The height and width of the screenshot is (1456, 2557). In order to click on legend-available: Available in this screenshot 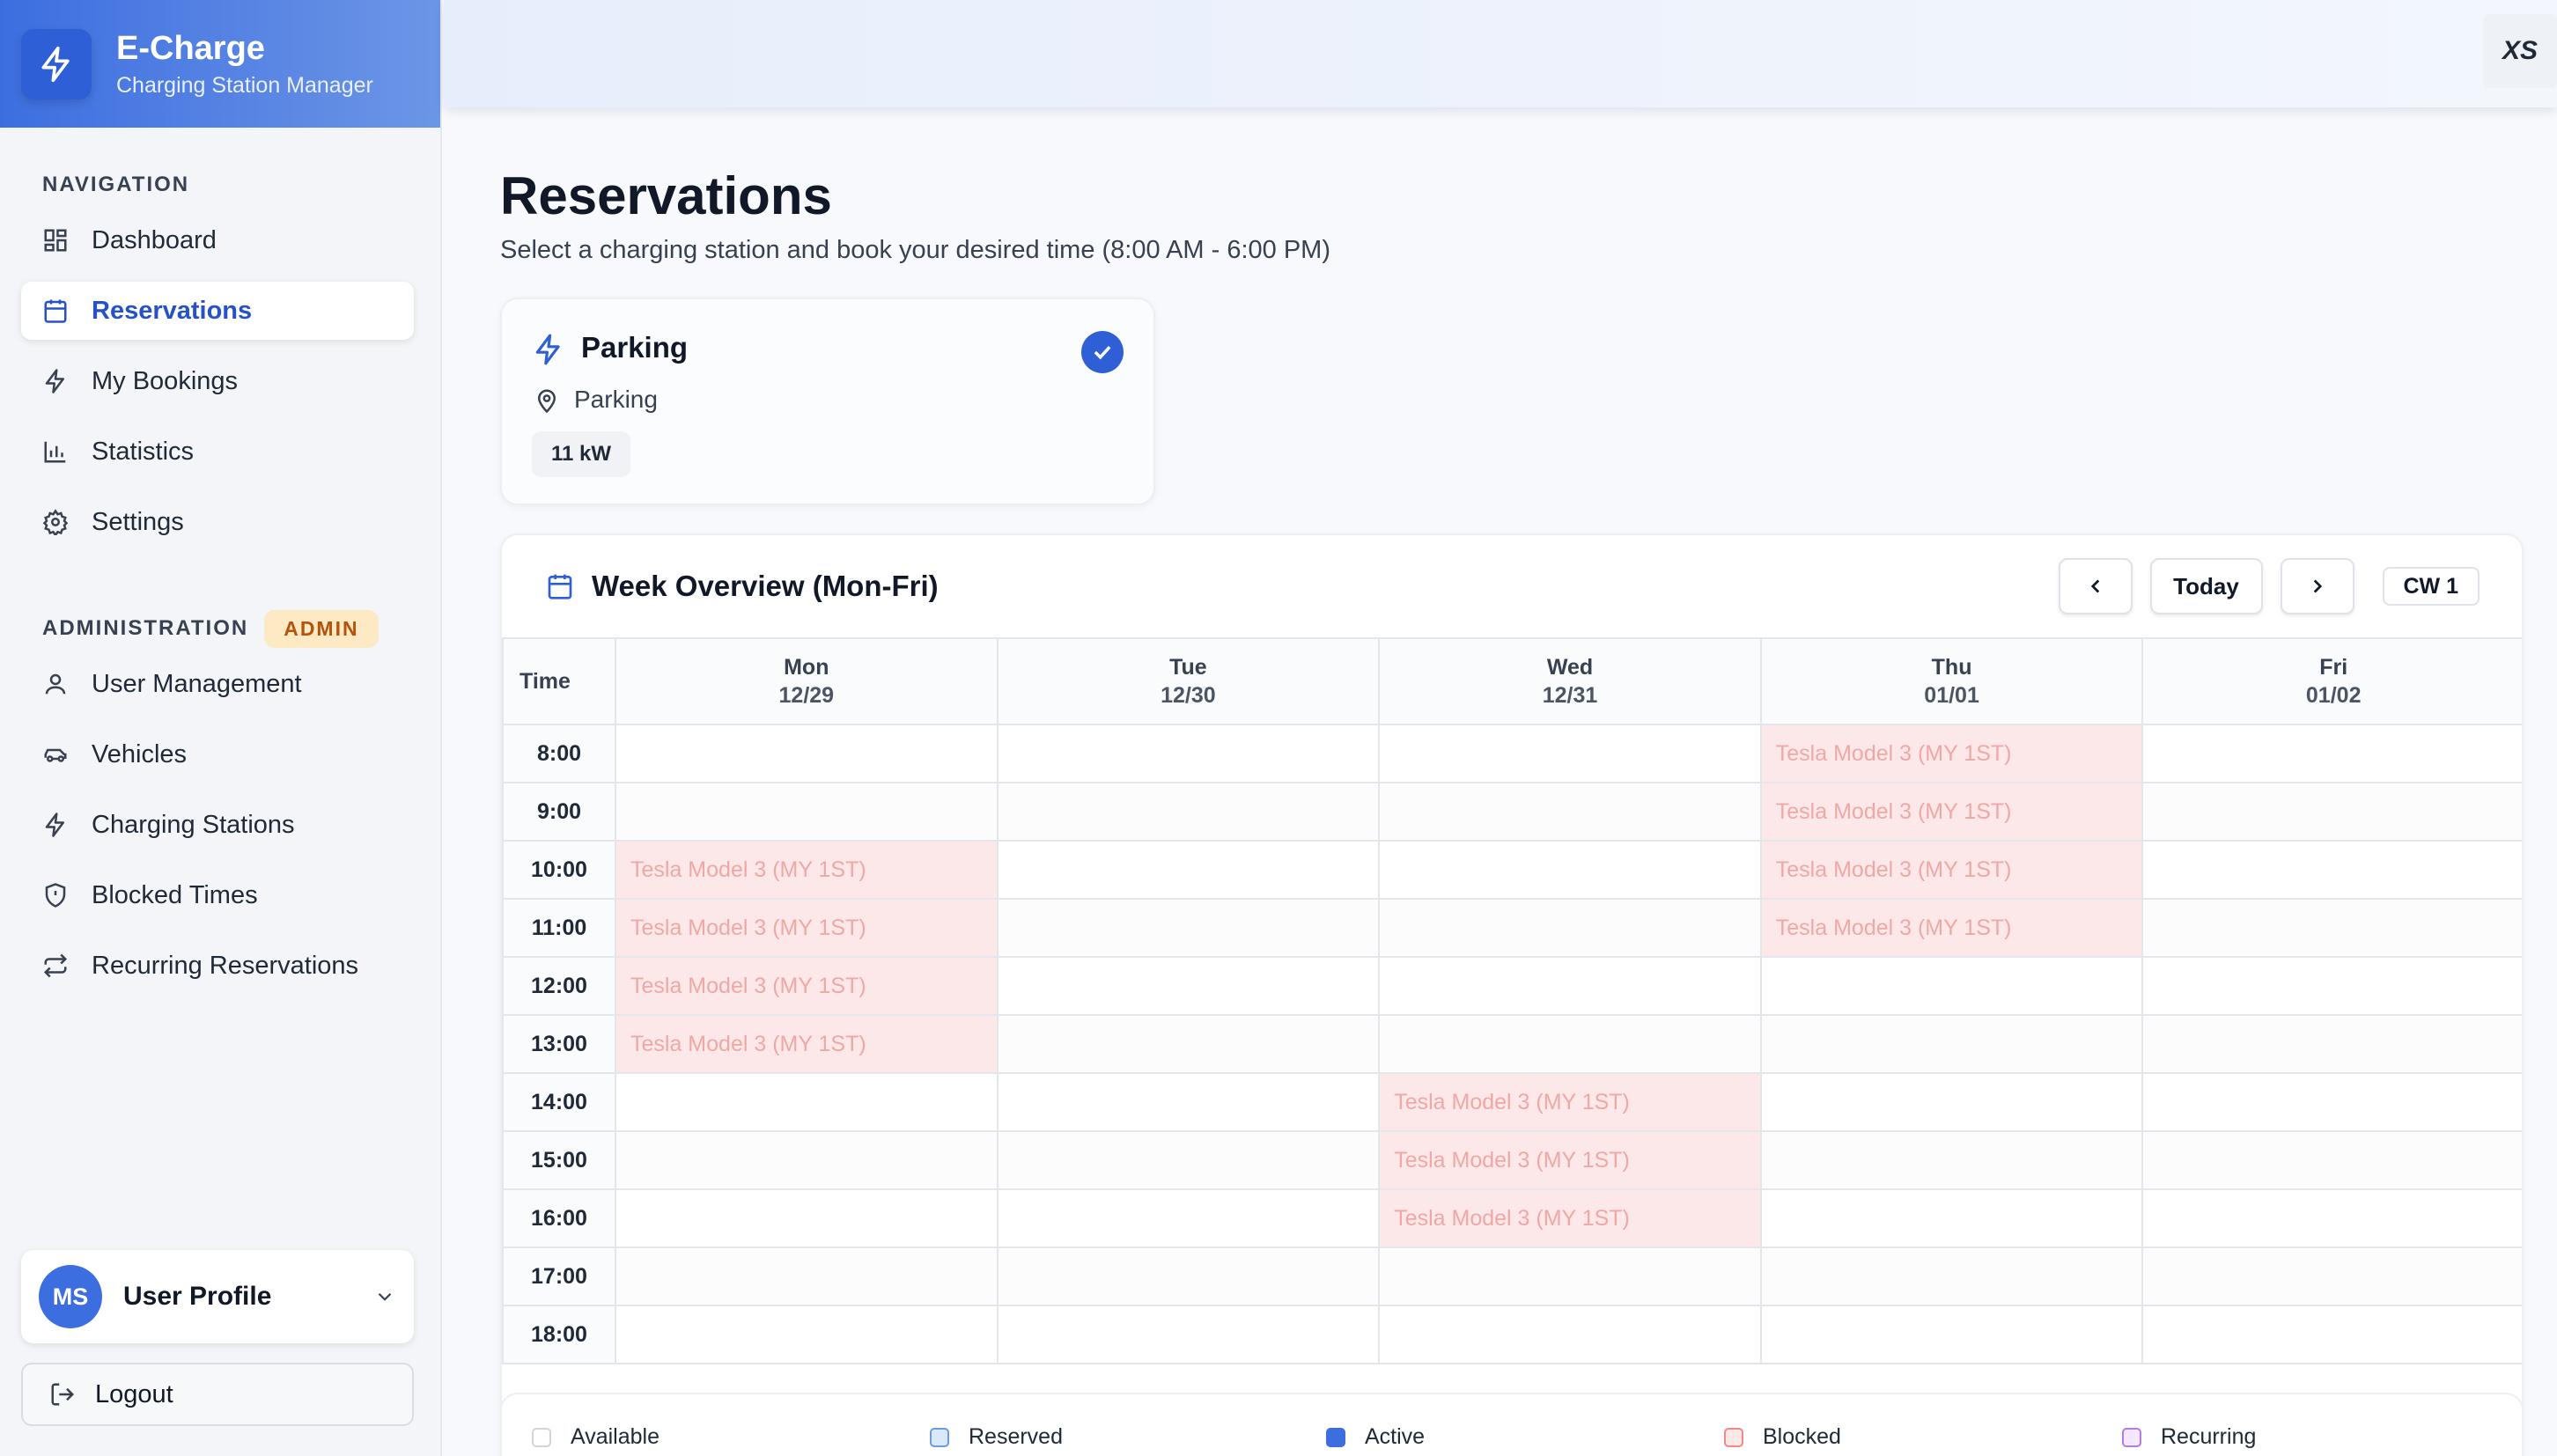, I will do `click(596, 1437)`.